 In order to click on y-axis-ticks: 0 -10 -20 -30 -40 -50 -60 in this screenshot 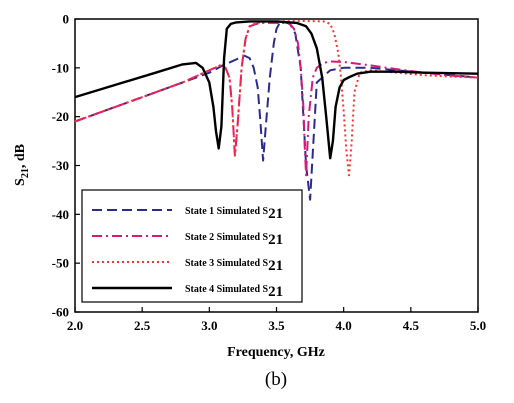, I will do `click(66, 166)`.